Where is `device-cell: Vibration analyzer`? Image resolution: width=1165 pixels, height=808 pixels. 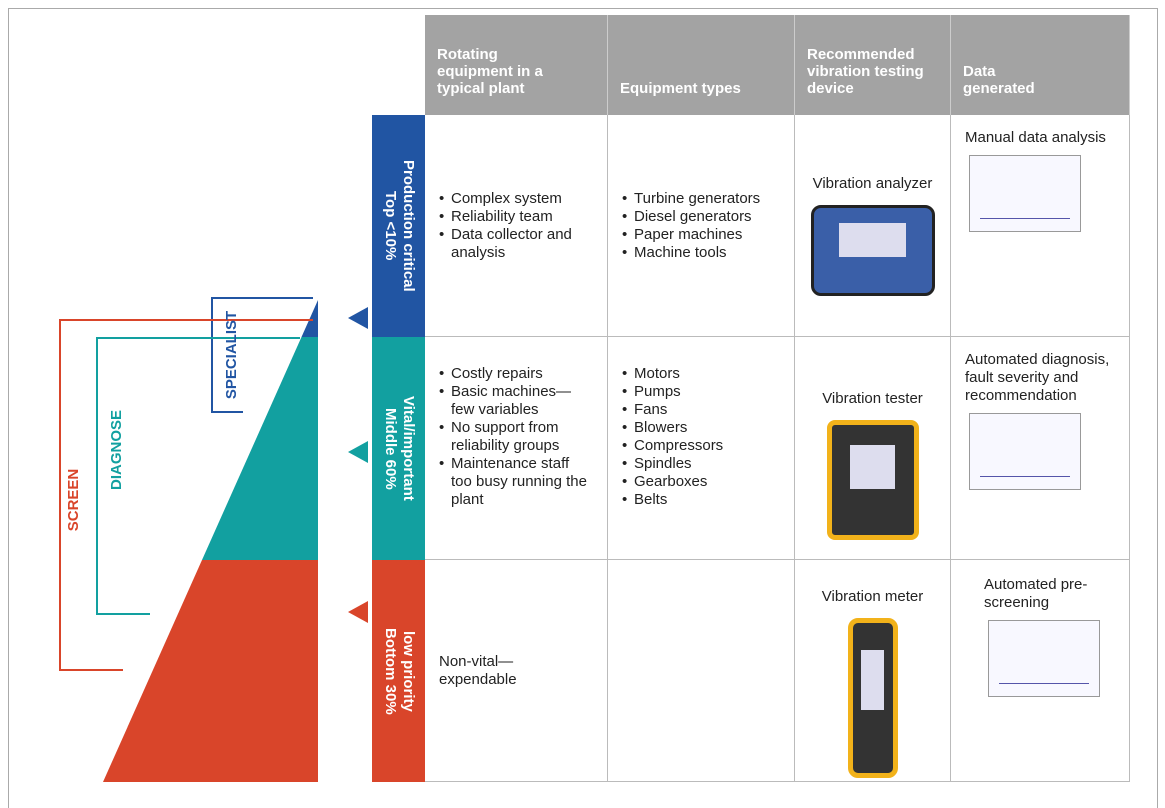 device-cell: Vibration analyzer is located at coordinates (873, 226).